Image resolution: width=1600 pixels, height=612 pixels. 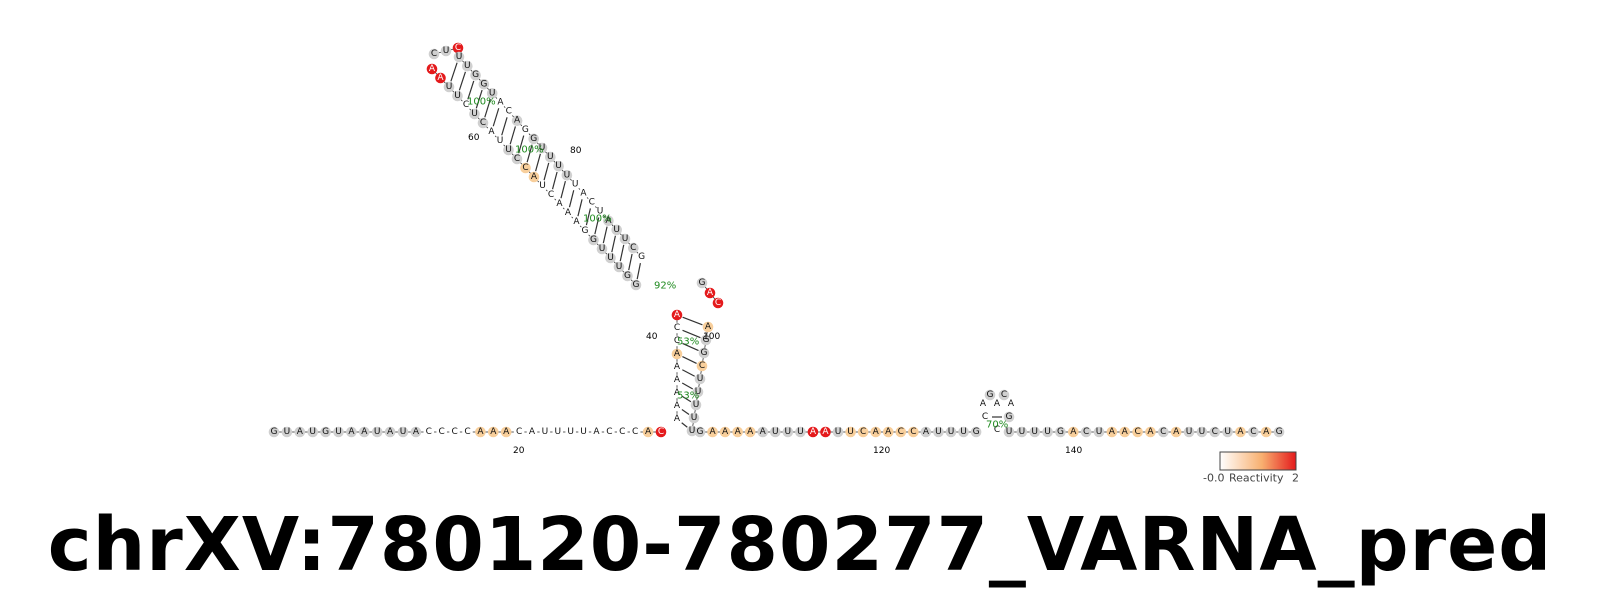 I want to click on page-title: chrXV:780120-780277_VARNA_pred, so click(x=800, y=545).